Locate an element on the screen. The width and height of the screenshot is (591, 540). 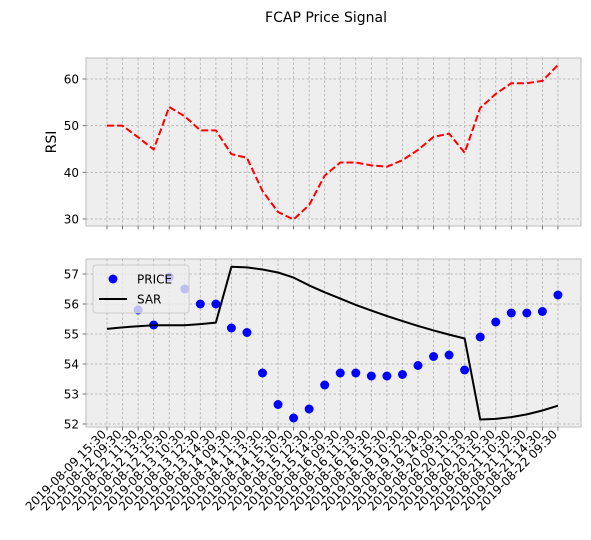
price-y-tick-label: 54 is located at coordinates (71, 365).